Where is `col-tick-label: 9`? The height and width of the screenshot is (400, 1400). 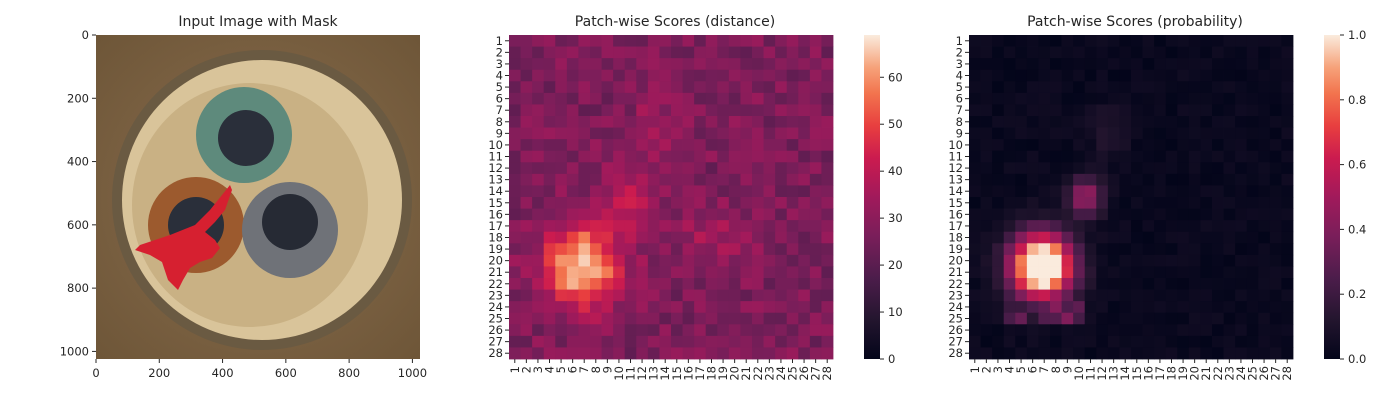 col-tick-label: 9 is located at coordinates (1067, 369).